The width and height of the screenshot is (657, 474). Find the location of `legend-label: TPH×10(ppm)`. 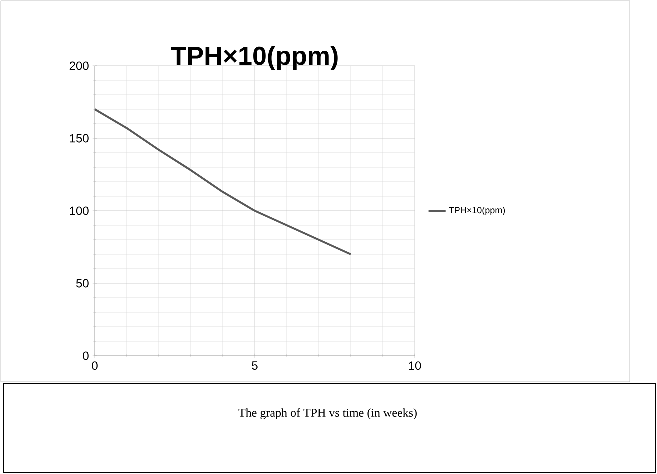

legend-label: TPH×10(ppm) is located at coordinates (477, 211).